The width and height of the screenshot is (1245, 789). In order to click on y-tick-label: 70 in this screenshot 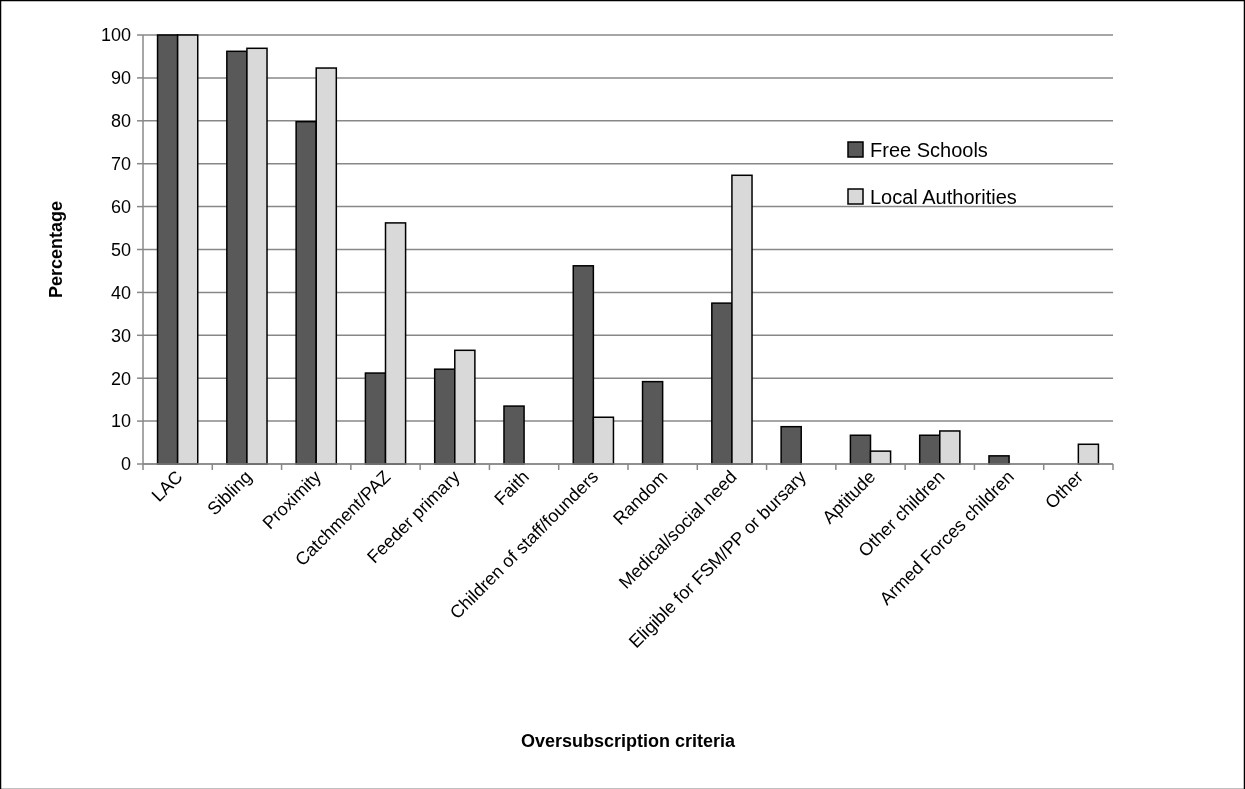, I will do `click(120, 164)`.